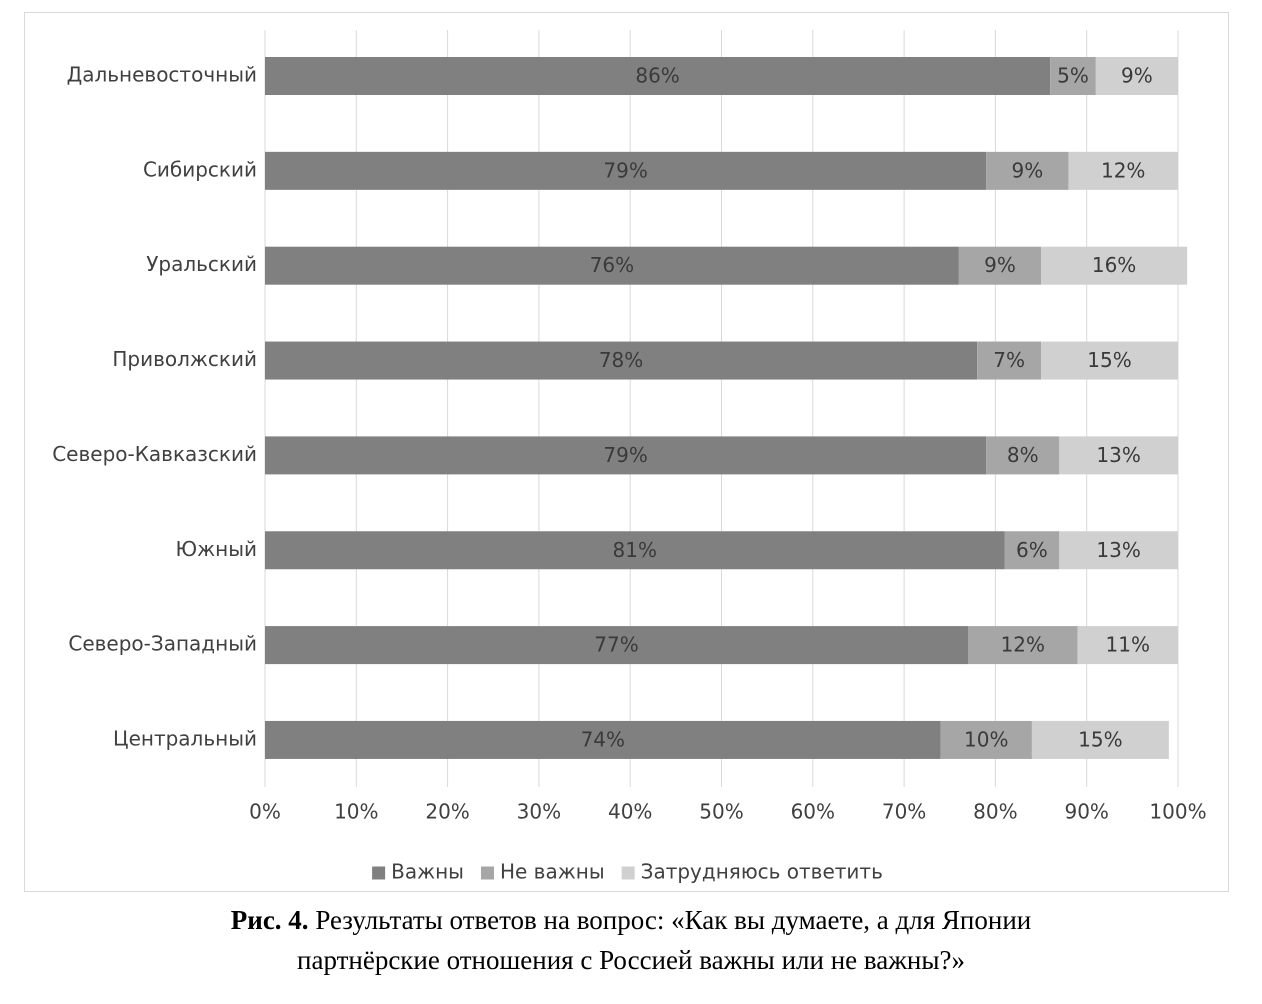 This screenshot has height=1004, width=1262. I want to click on data-label: 76%, so click(612, 265).